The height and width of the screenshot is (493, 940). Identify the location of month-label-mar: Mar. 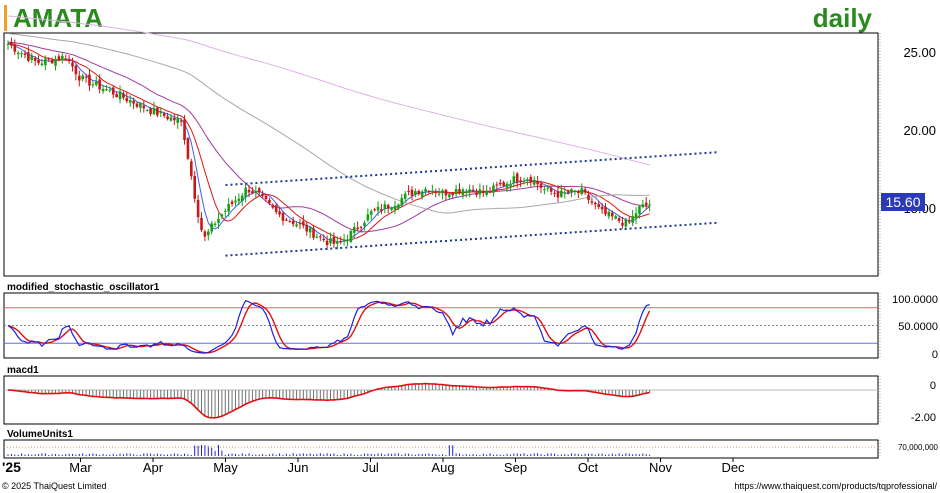
(80, 467).